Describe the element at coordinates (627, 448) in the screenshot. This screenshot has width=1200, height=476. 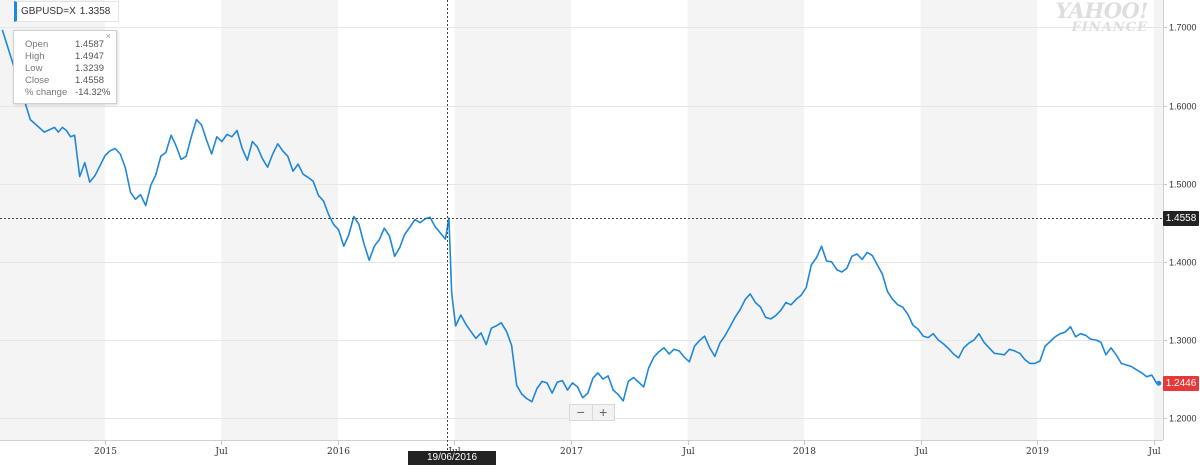
I see `x-axis-ticks: 2015Jul2016Jul2017Jul2018Jul2019Jul` at that location.